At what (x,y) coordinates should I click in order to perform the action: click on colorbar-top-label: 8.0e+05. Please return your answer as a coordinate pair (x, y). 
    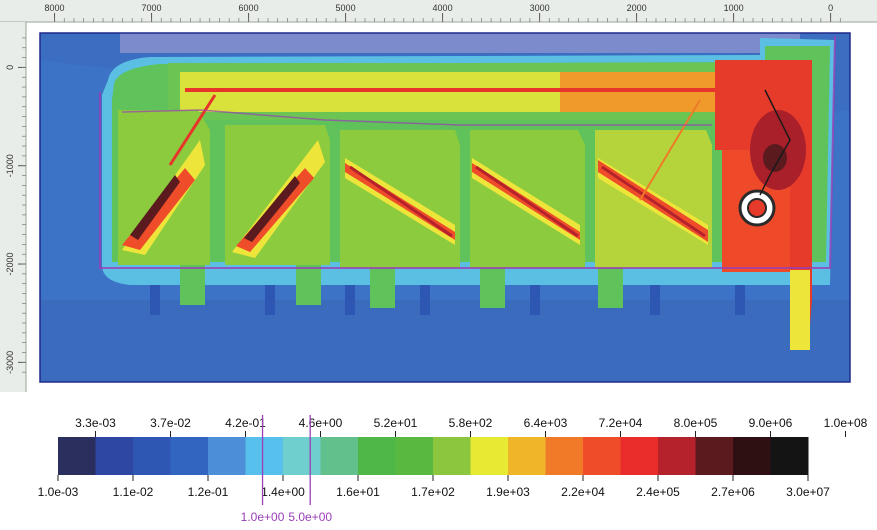
    Looking at the image, I should click on (696, 423).